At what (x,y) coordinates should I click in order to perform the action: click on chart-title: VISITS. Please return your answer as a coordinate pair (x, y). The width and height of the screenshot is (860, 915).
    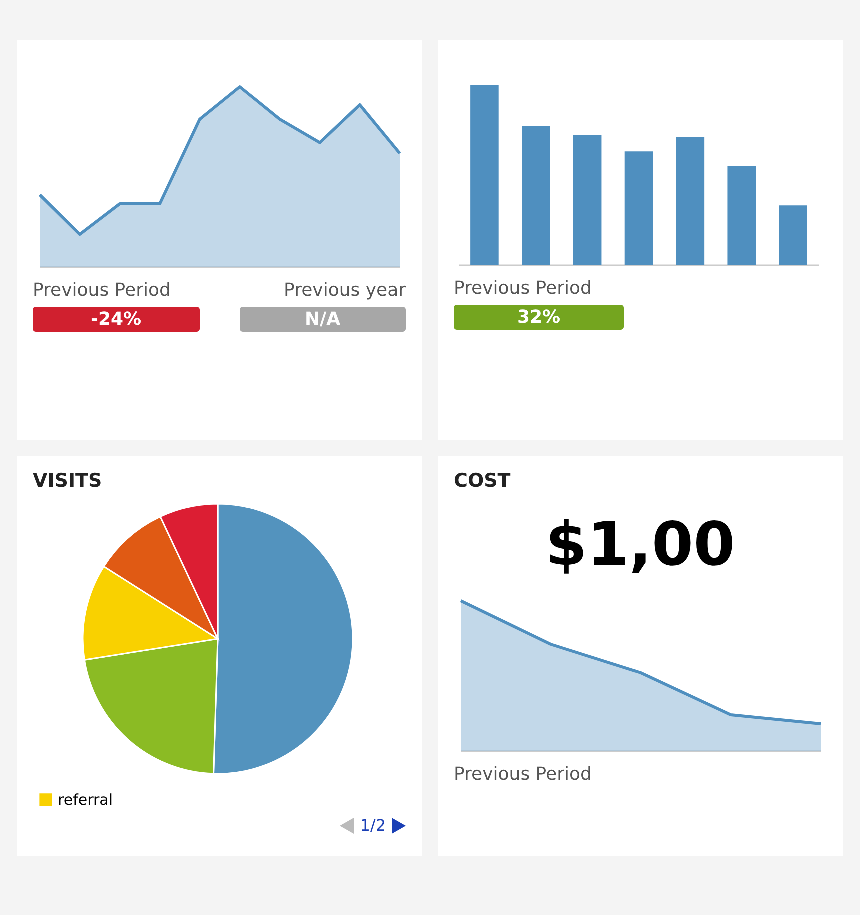
    Looking at the image, I should click on (68, 482).